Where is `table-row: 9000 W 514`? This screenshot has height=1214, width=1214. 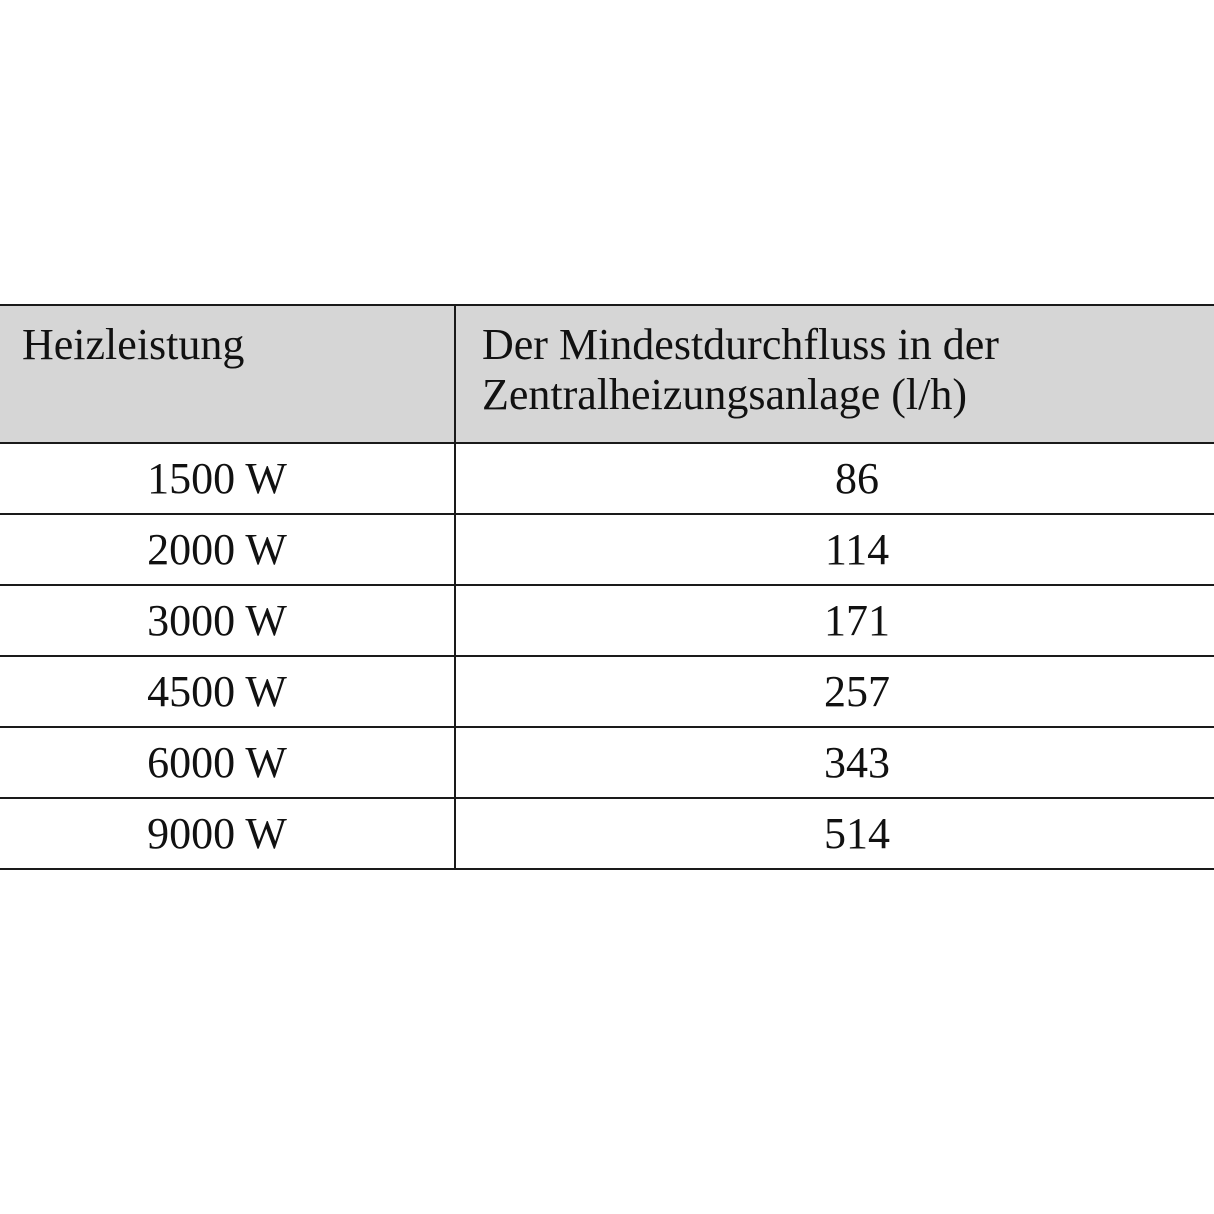 table-row: 9000 W 514 is located at coordinates (607, 833).